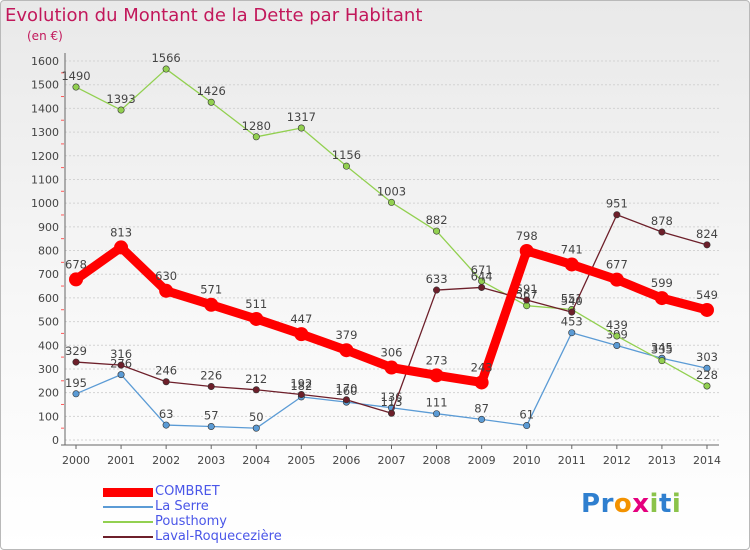 The height and width of the screenshot is (550, 750). What do you see at coordinates (55, 440) in the screenshot?
I see `y-tick-label: 0` at bounding box center [55, 440].